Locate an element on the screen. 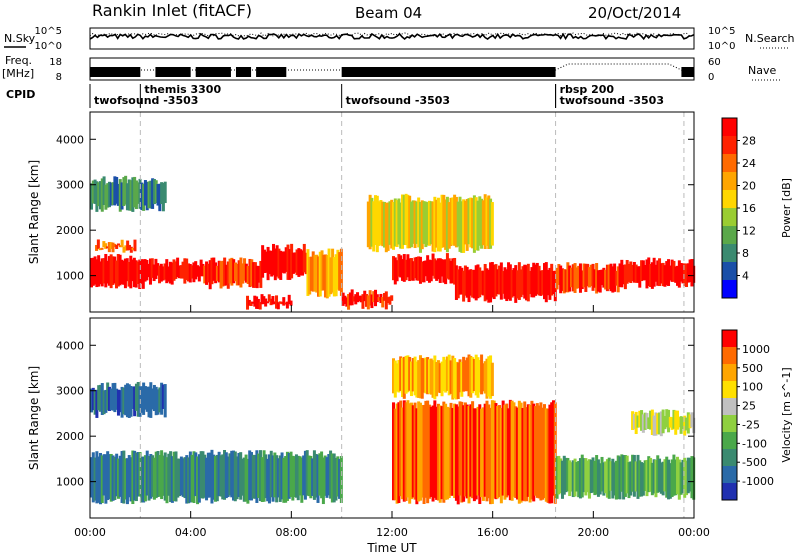 The image size is (800, 558). date-title: 20/Oct/2014 is located at coordinates (634, 13).